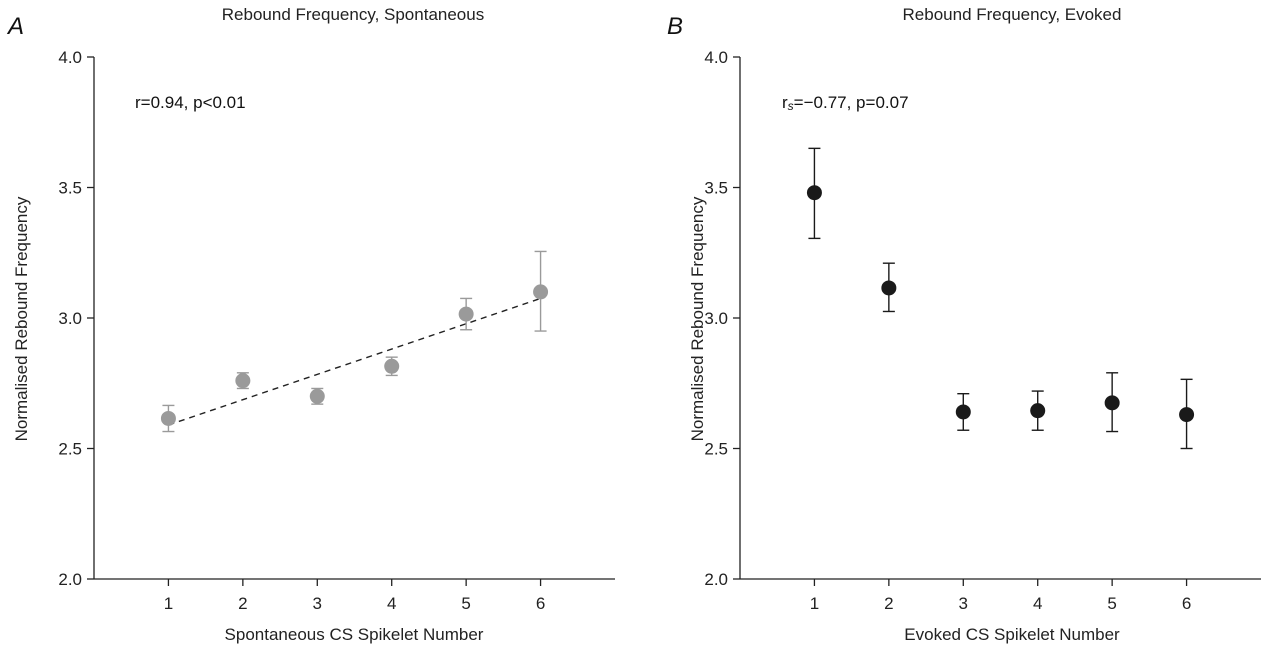 This screenshot has height=648, width=1261. What do you see at coordinates (354, 634) in the screenshot?
I see `panel-a-xlabel: Spontaneous CS Spikelet Number` at bounding box center [354, 634].